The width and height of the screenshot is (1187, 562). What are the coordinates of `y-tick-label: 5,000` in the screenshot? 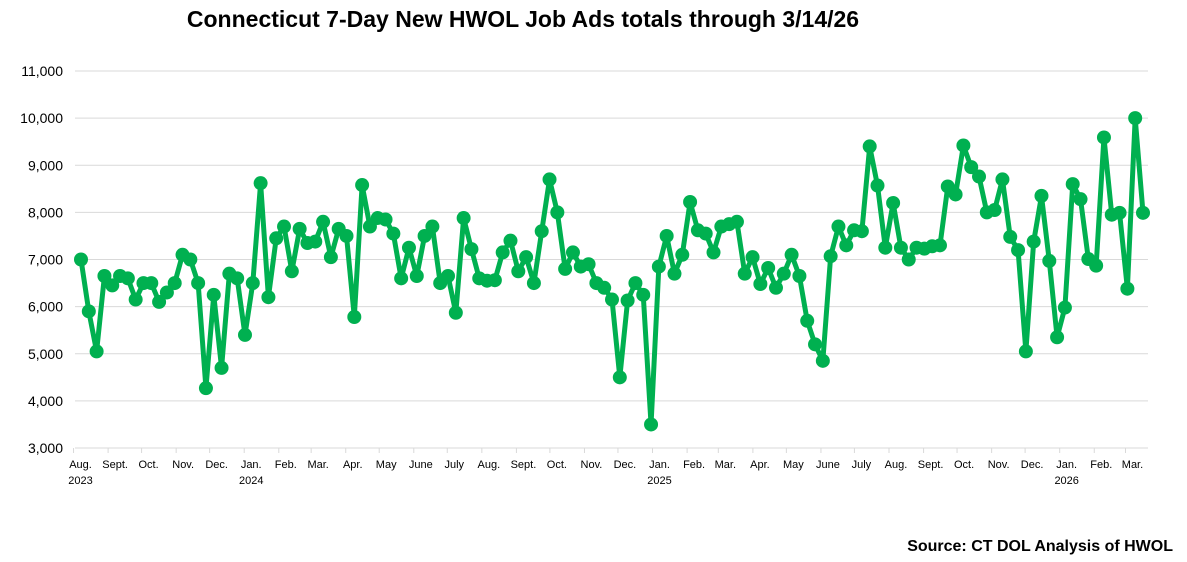 It's located at (45, 354).